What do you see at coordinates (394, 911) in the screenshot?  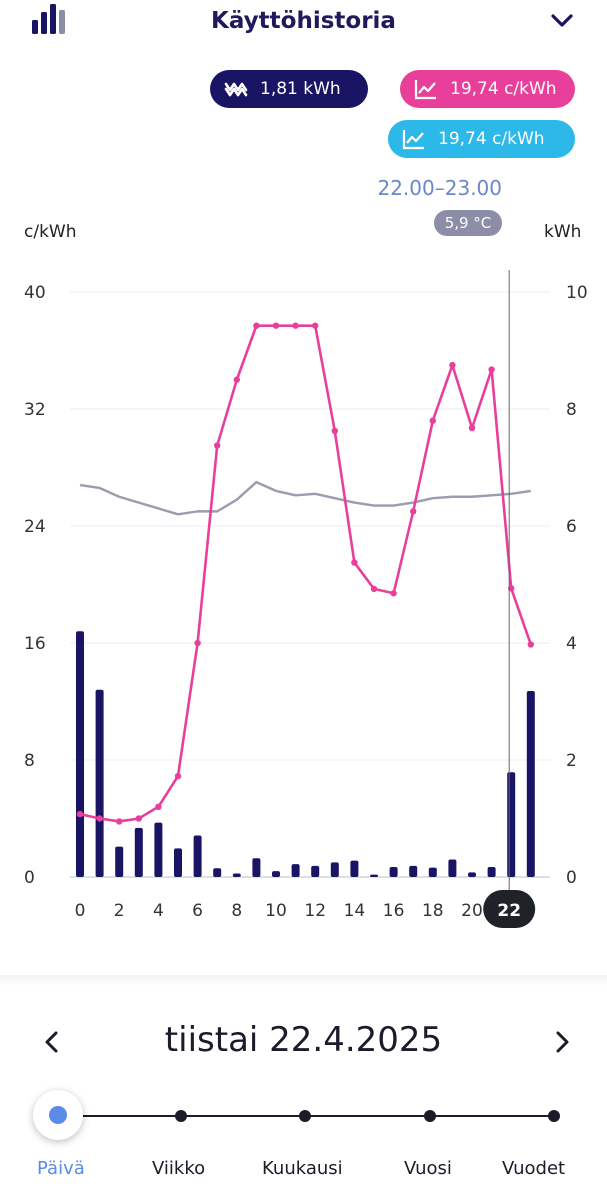 I see `x-axis-tick: 16` at bounding box center [394, 911].